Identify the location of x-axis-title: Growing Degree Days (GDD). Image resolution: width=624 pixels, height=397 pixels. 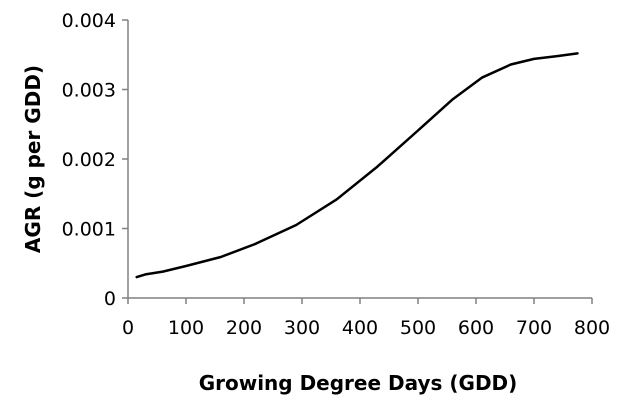
(358, 383).